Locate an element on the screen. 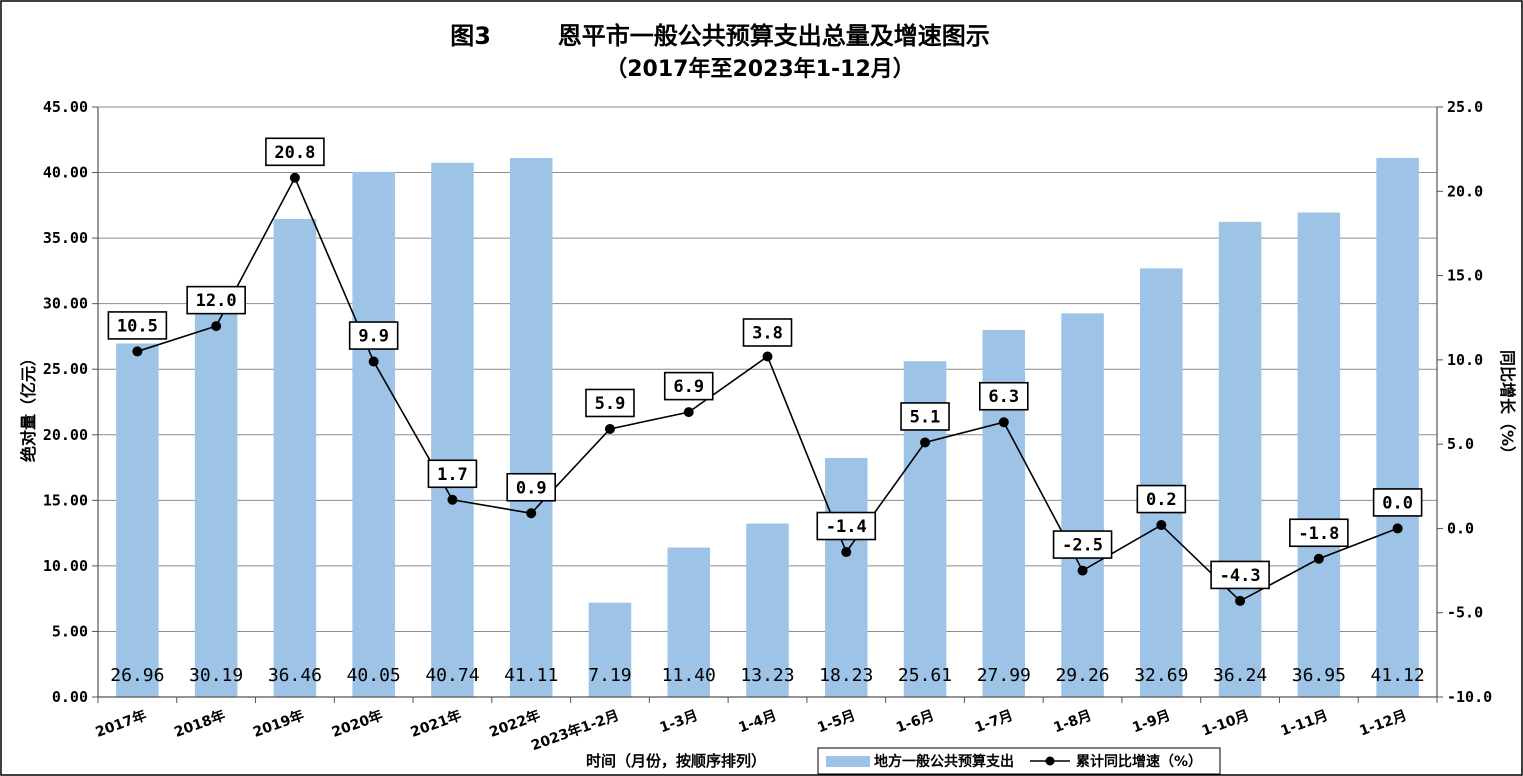 Image resolution: width=1523 pixels, height=776 pixels. point-label: 12.0 is located at coordinates (216, 300).